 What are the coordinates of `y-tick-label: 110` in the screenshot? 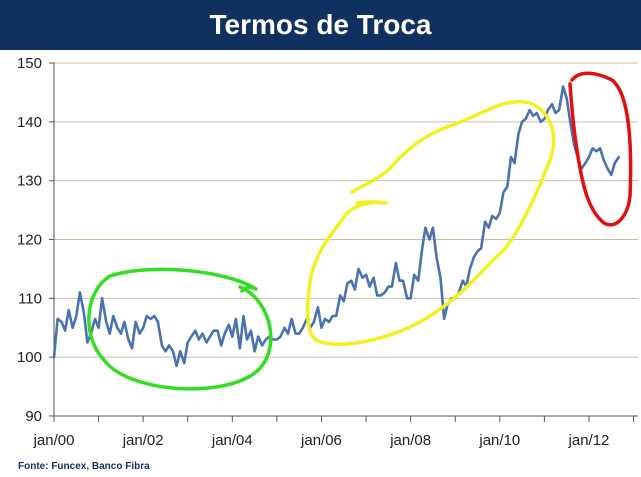 It's located at (30, 298).